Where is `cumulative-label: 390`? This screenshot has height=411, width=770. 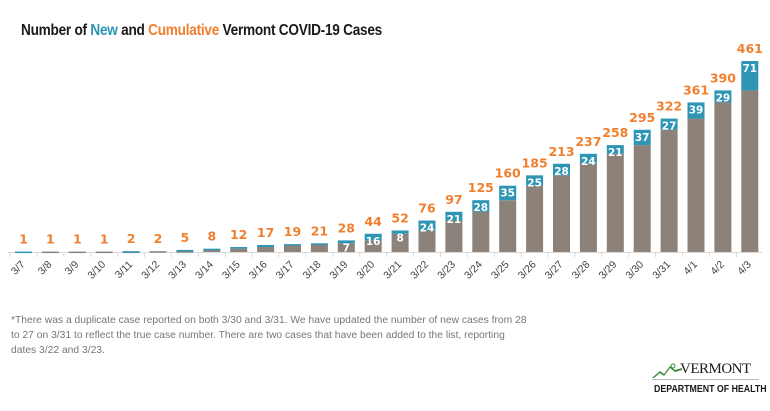 cumulative-label: 390 is located at coordinates (723, 77).